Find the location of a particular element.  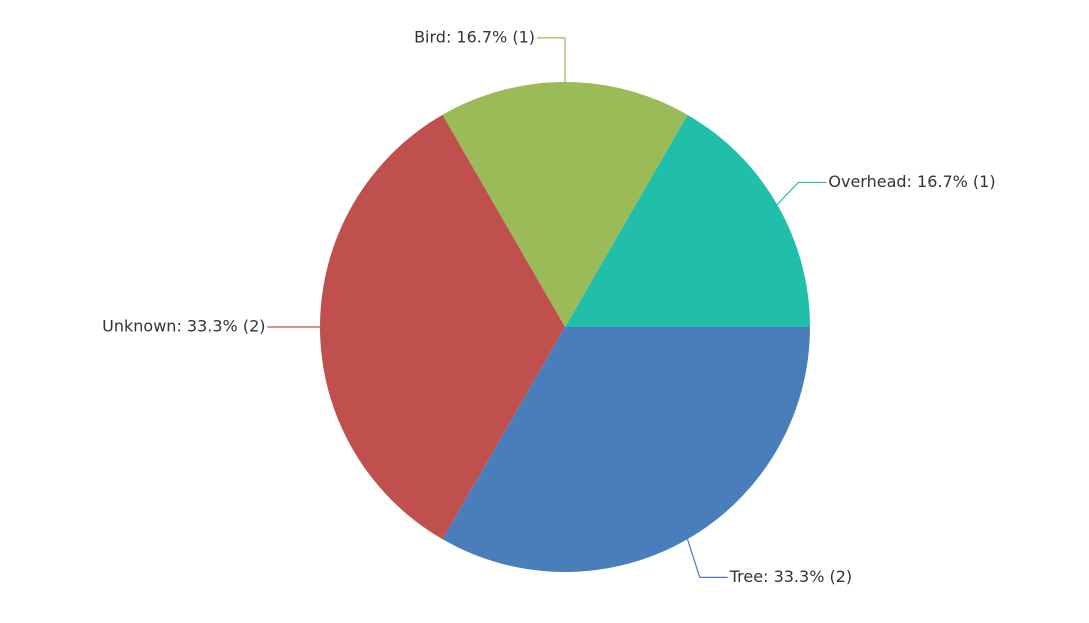

data-label: Bird: 16.7% (1) is located at coordinates (474, 36).